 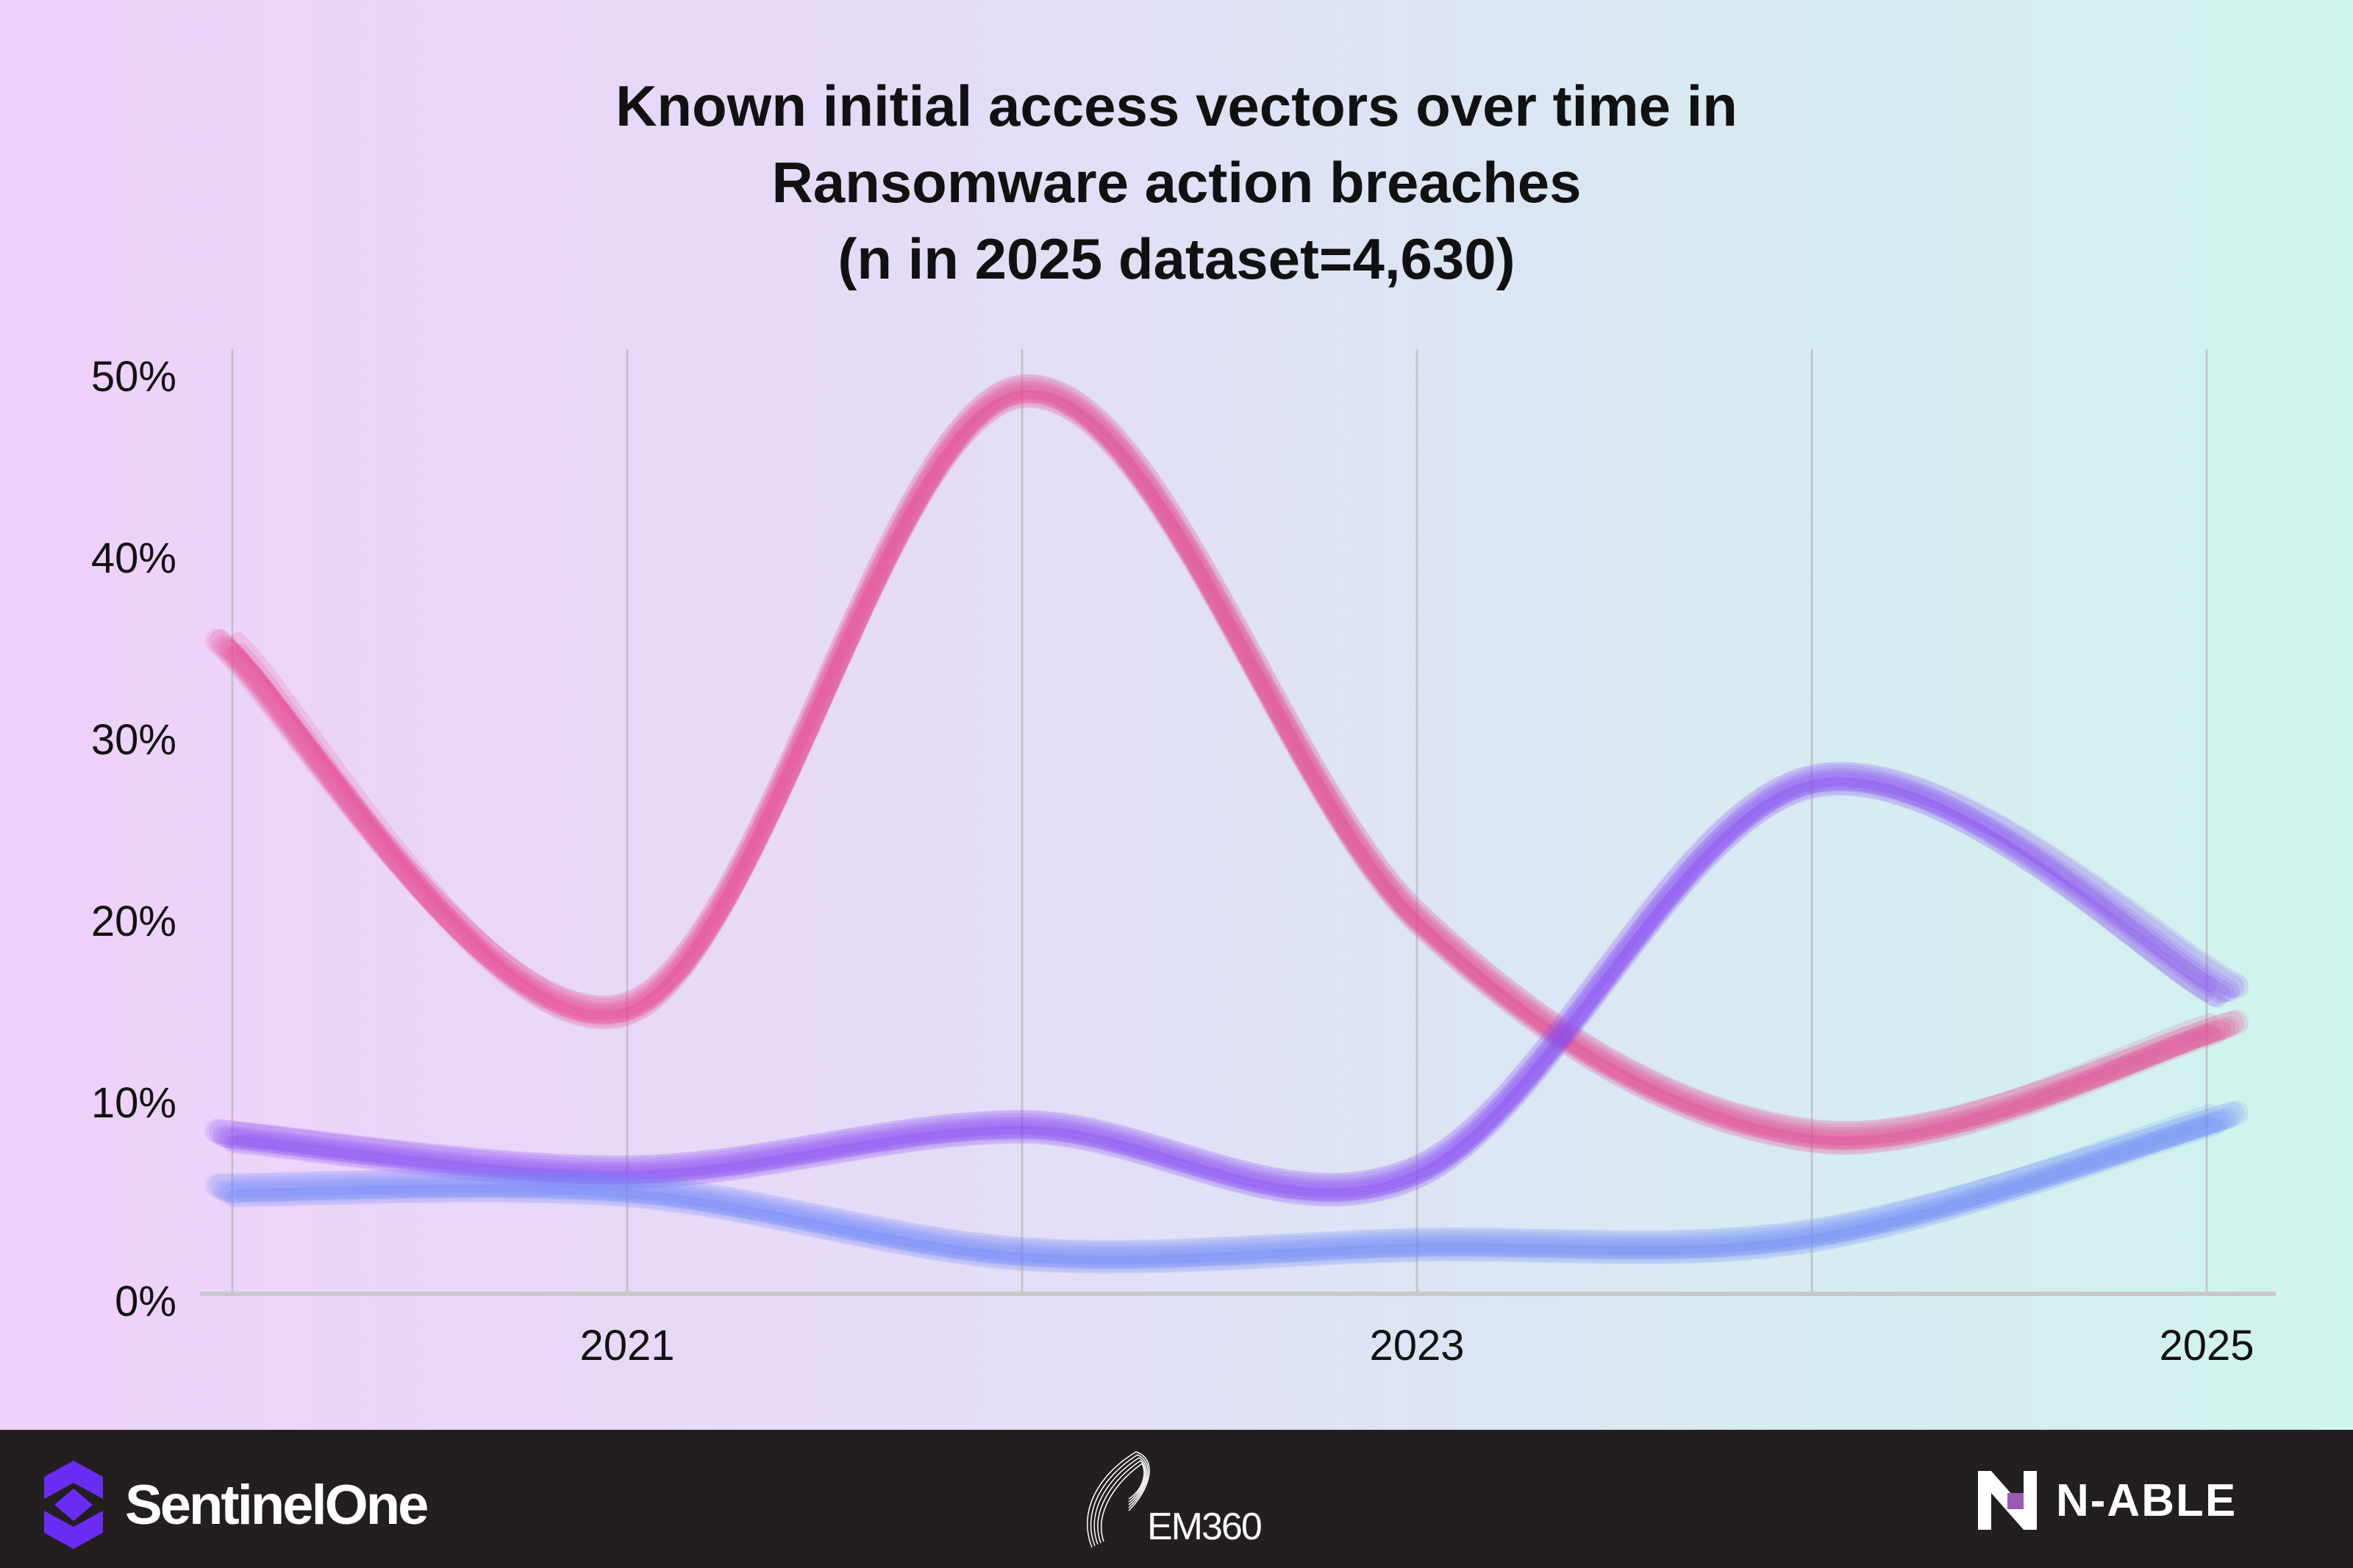 I want to click on y-tick-label: 20%, so click(x=134, y=921).